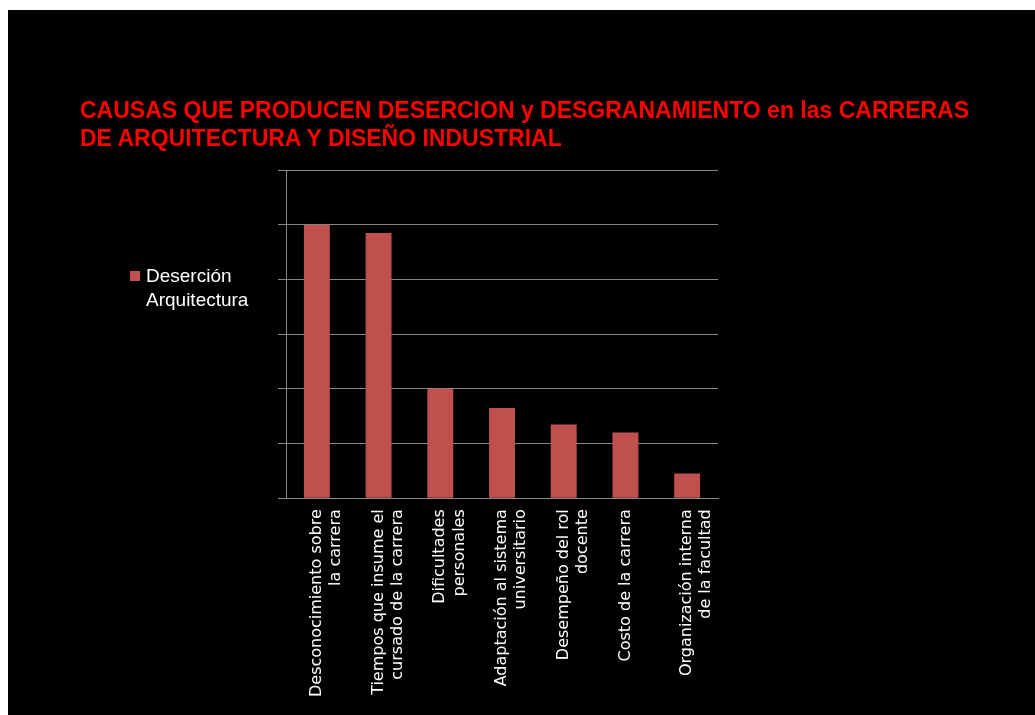 The image size is (1035, 715). I want to click on x-tick-label: Desconocimiento sobre la carrera, so click(325, 603).